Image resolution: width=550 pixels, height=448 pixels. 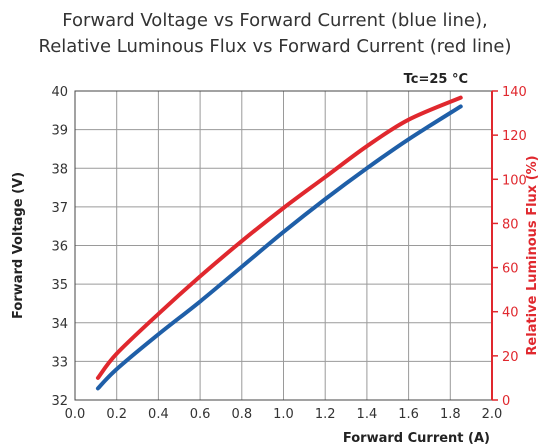 I want to click on y-right-tick-label: 0, so click(x=506, y=401).